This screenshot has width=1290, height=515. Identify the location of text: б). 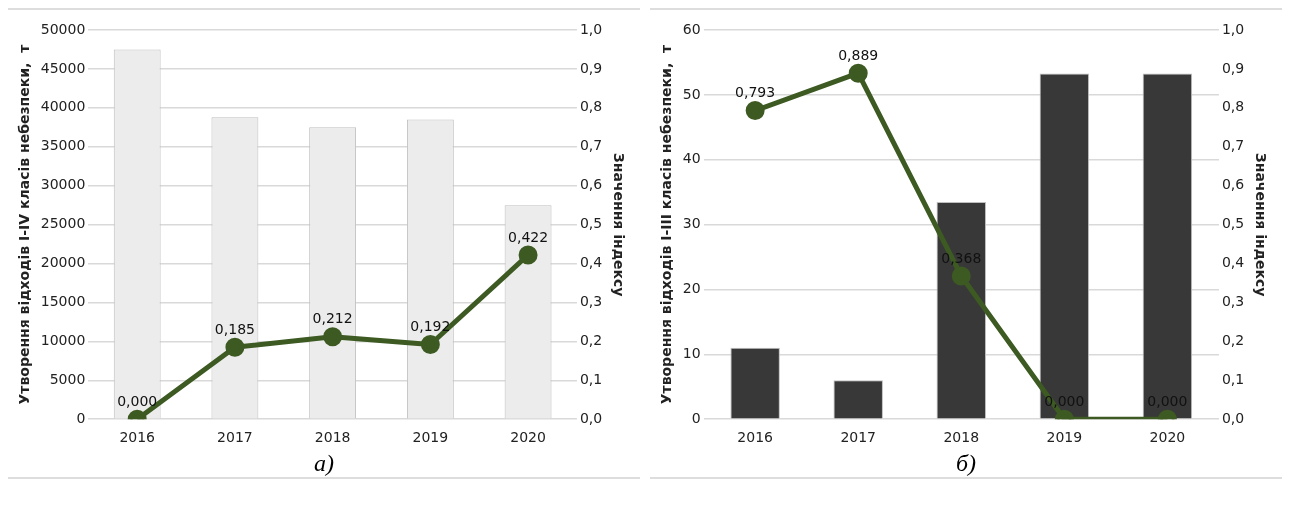
(966, 463).